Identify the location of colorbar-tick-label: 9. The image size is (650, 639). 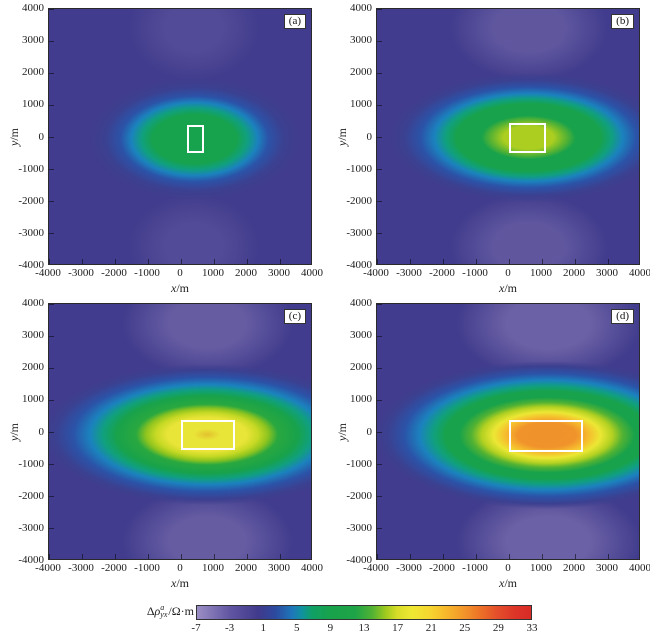
(330, 628).